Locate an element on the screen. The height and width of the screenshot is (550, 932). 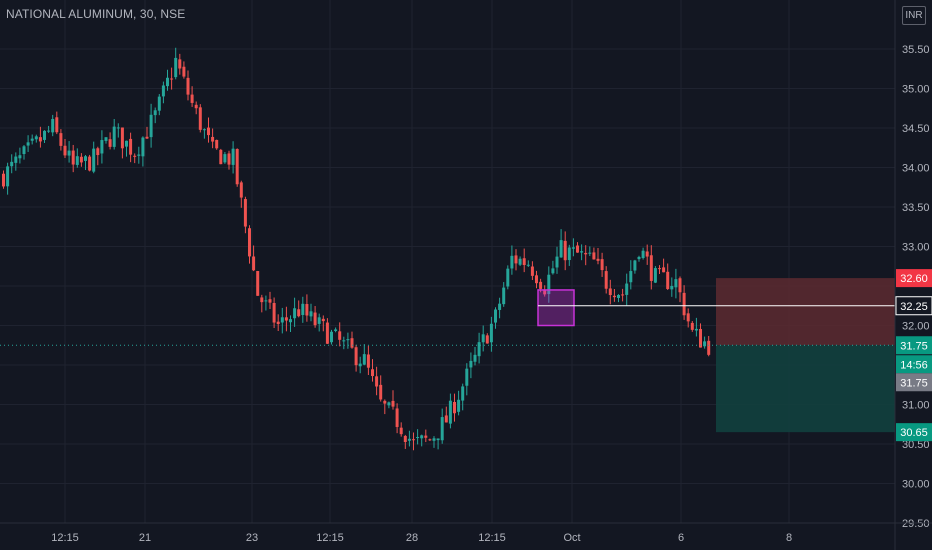
price-labels: 32.60 32.25 31.75 14:56 31.75 30.65 is located at coordinates (913, 355).